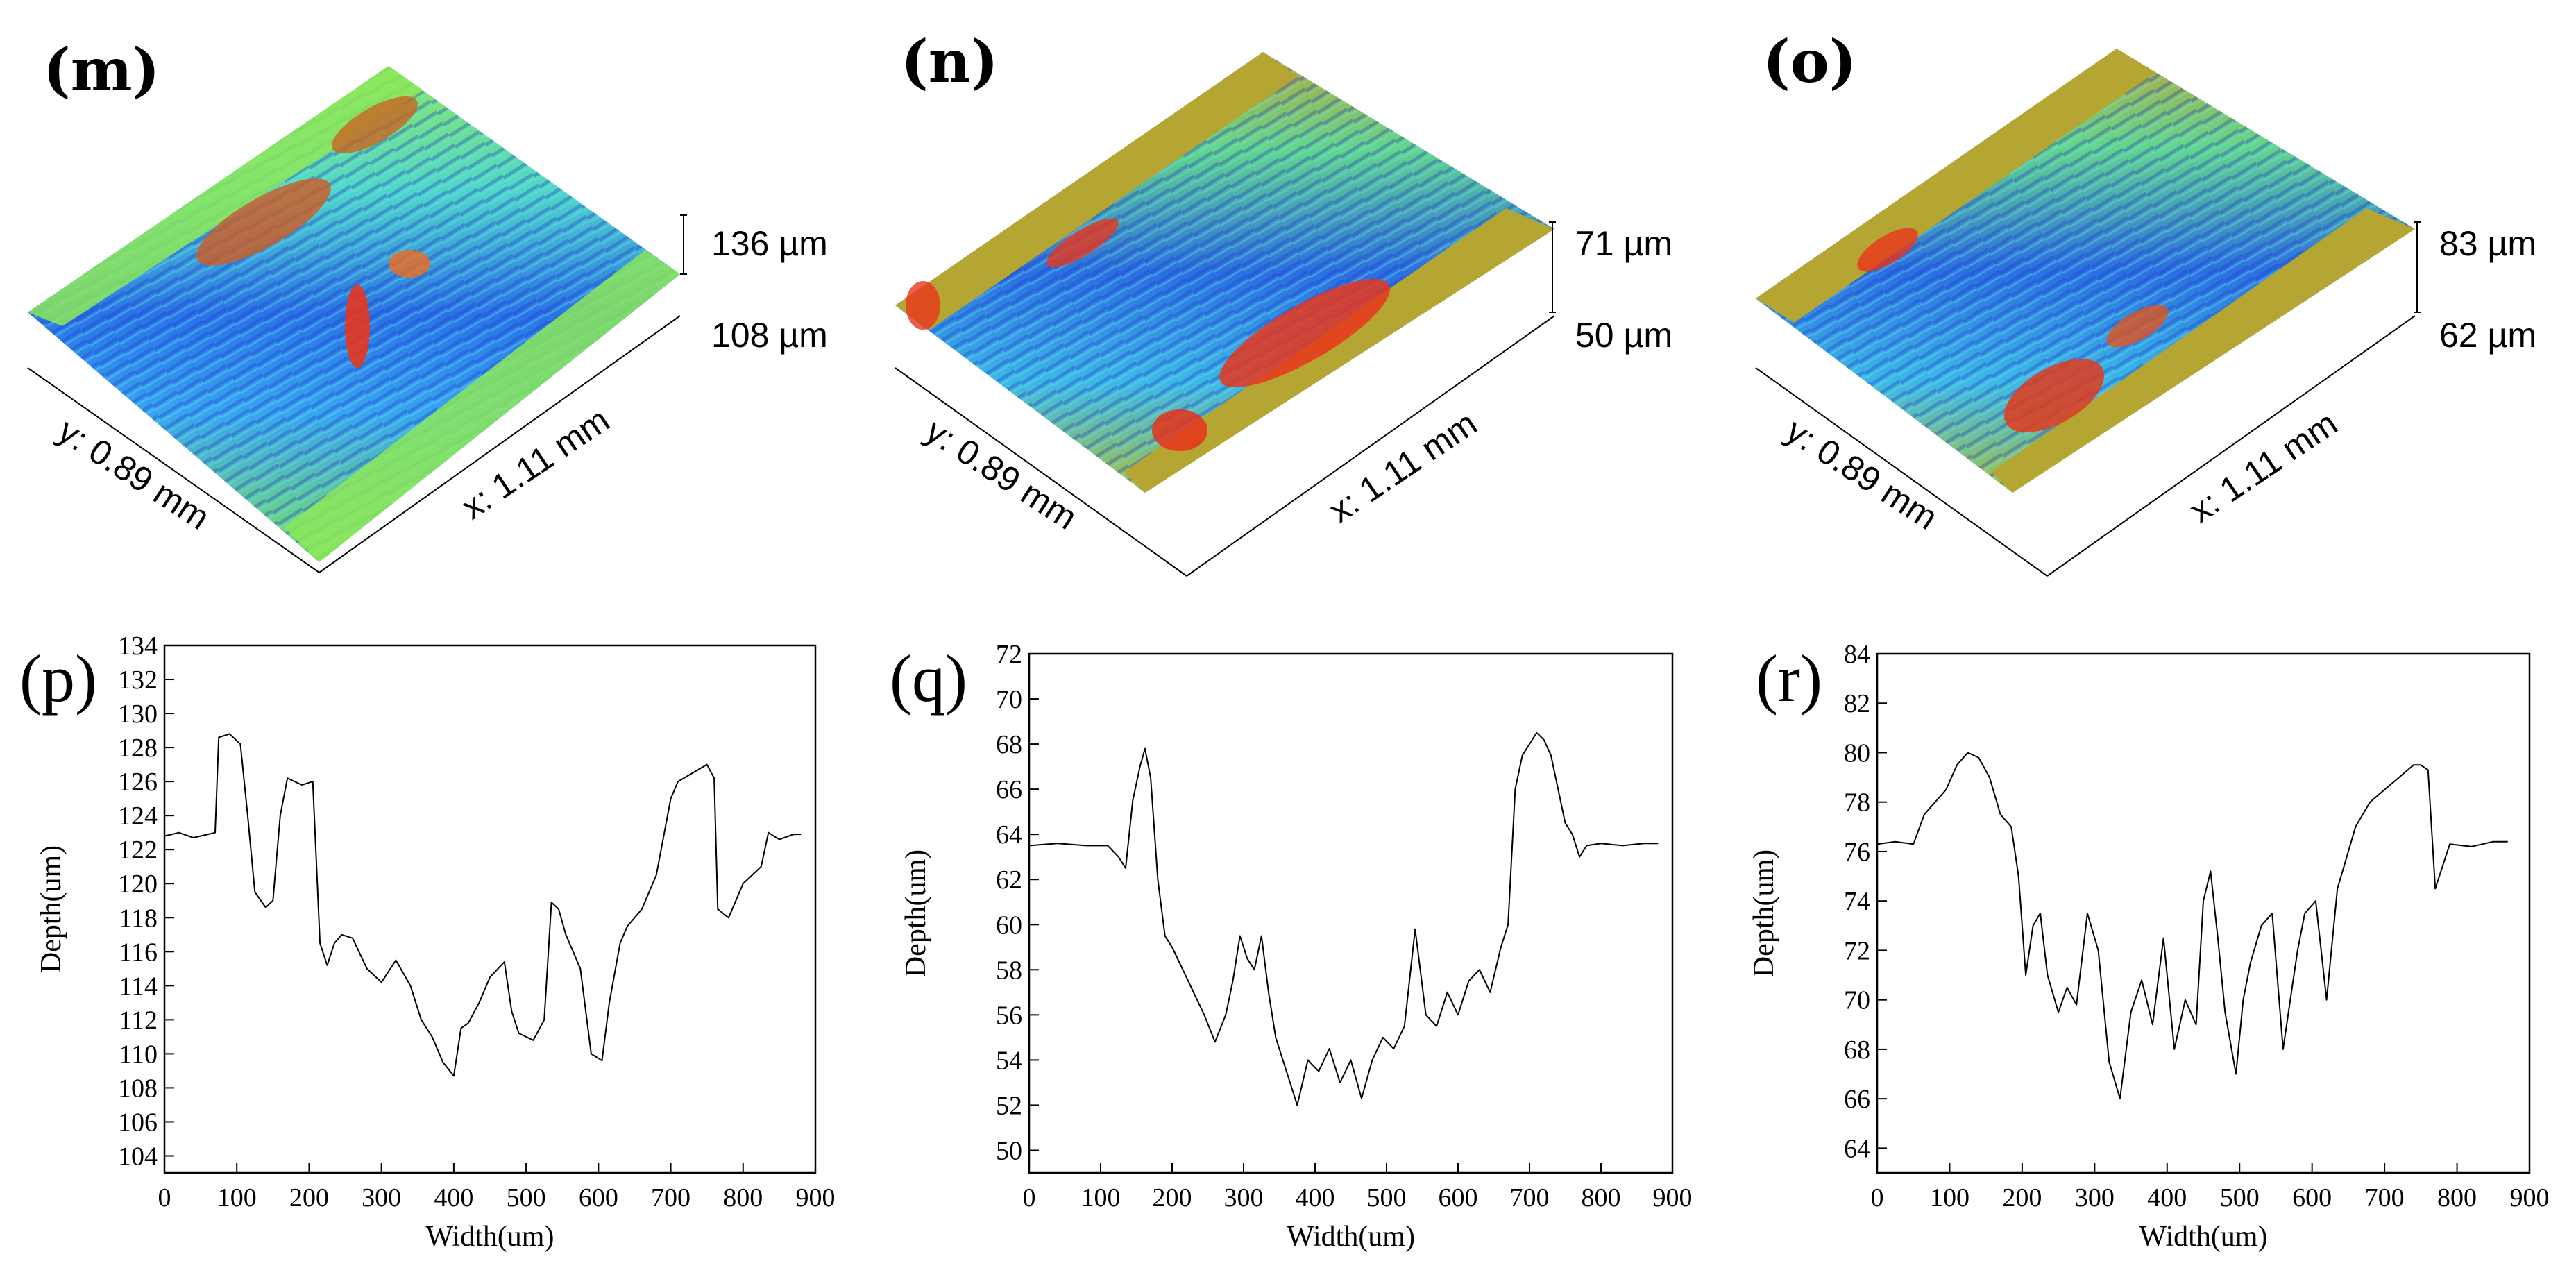 The width and height of the screenshot is (2576, 1286). I want to click on z-bottom-label-n: 50 µm, so click(1623, 335).